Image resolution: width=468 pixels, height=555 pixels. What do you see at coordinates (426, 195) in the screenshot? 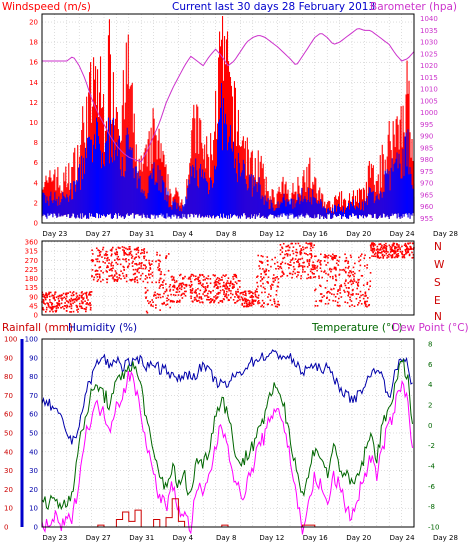
I see `barometer-tick-label: 965` at bounding box center [426, 195].